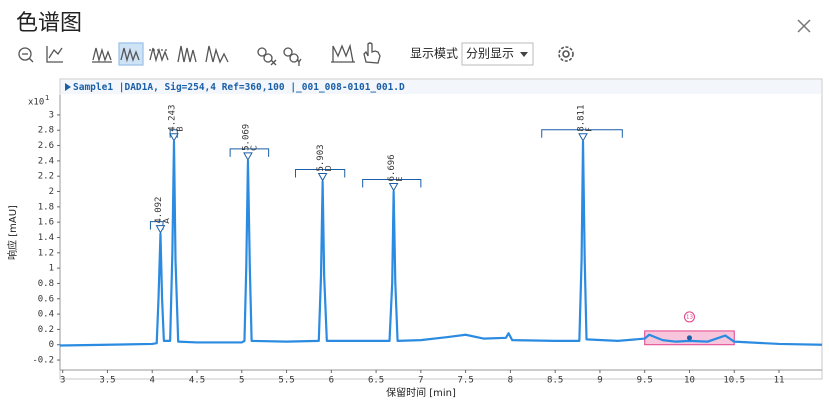  I want to click on y-tick-label: 1.6, so click(46, 223).